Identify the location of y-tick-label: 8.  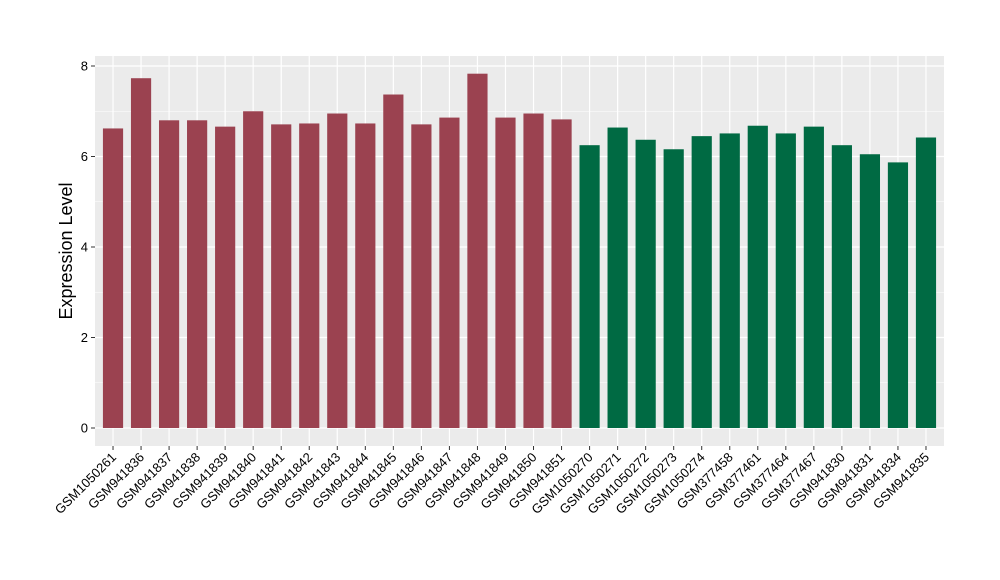
(84, 66).